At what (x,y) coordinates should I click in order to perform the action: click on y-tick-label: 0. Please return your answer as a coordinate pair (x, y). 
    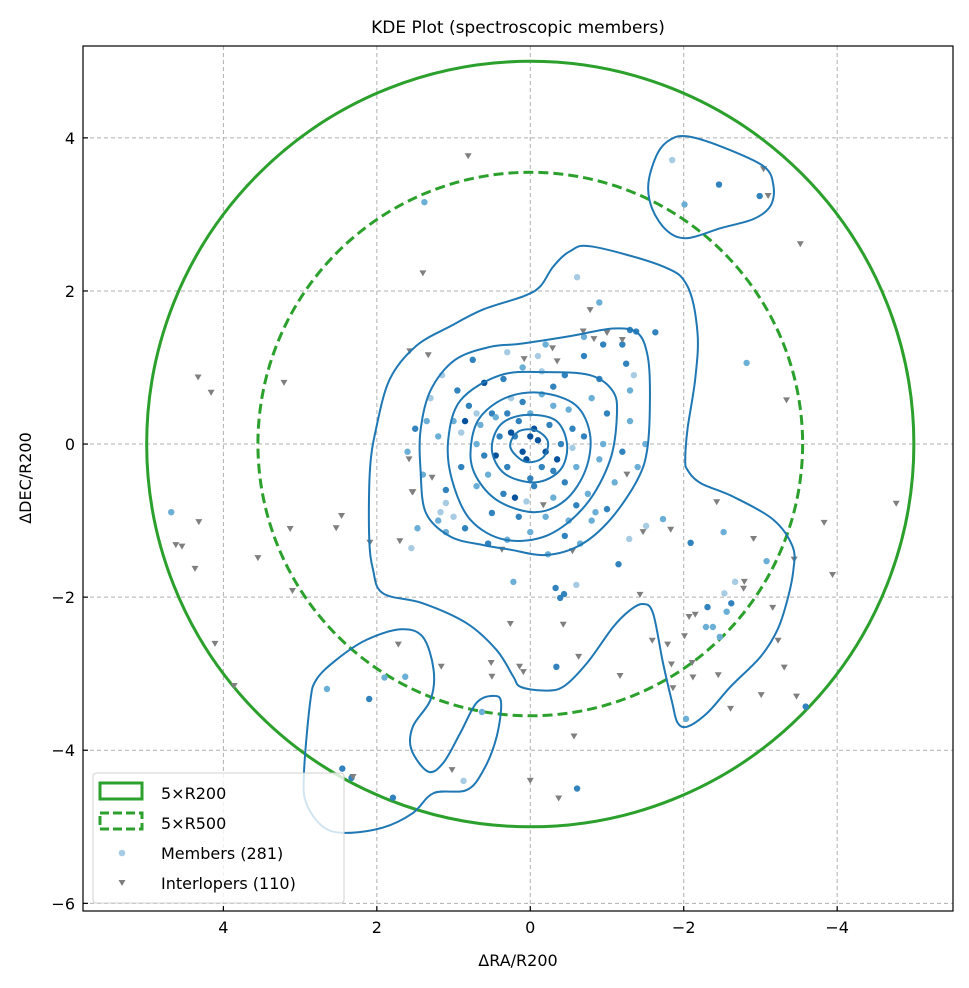
    Looking at the image, I should click on (70, 444).